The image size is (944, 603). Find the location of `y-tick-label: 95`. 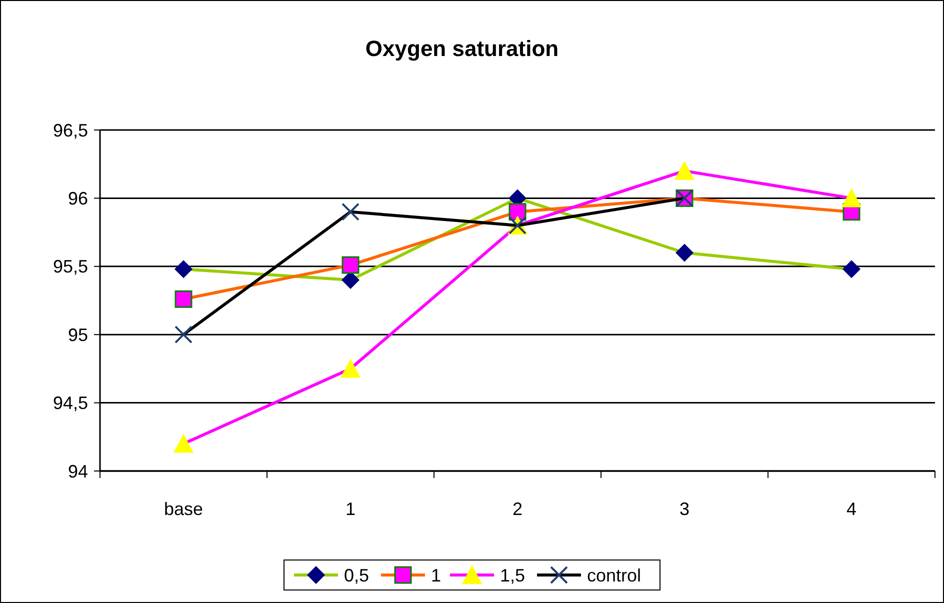

y-tick-label: 95 is located at coordinates (78, 334).